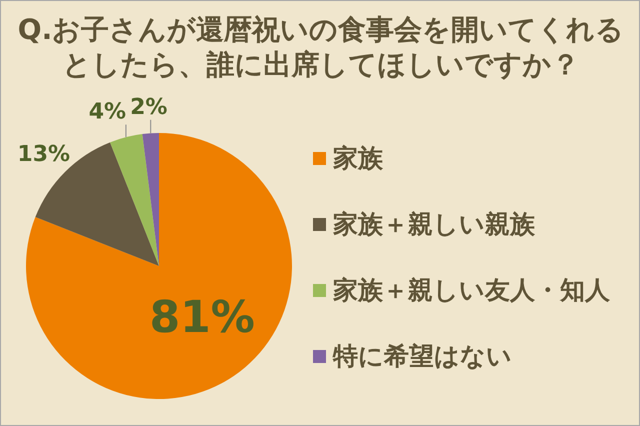 This screenshot has width=640, height=426. Describe the element at coordinates (471, 290) in the screenshot. I see `legend-label: 家族＋親しい友人・知人` at that location.